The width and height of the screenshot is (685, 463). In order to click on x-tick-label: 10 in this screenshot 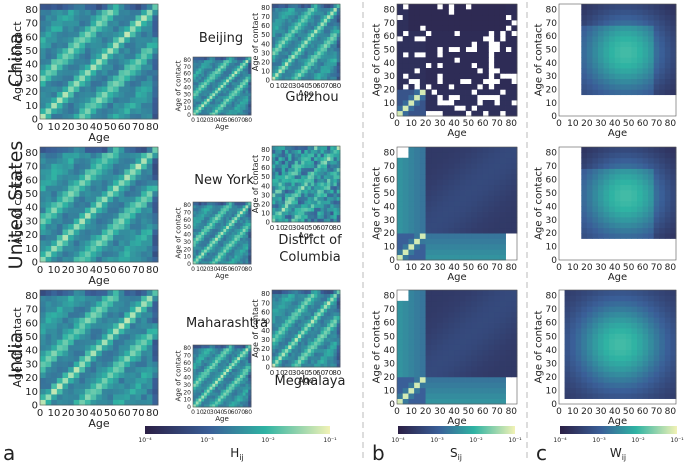, I will do `click(280, 86)`.